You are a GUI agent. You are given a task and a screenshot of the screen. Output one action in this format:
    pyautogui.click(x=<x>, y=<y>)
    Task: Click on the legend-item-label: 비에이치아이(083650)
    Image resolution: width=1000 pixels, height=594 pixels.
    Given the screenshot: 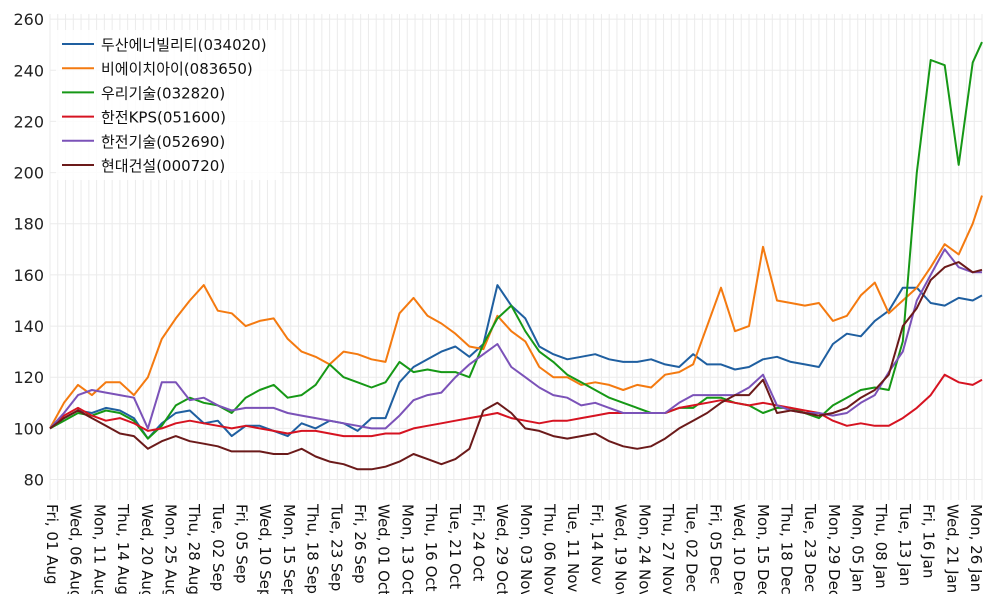 What is the action you would take?
    pyautogui.click(x=177, y=69)
    